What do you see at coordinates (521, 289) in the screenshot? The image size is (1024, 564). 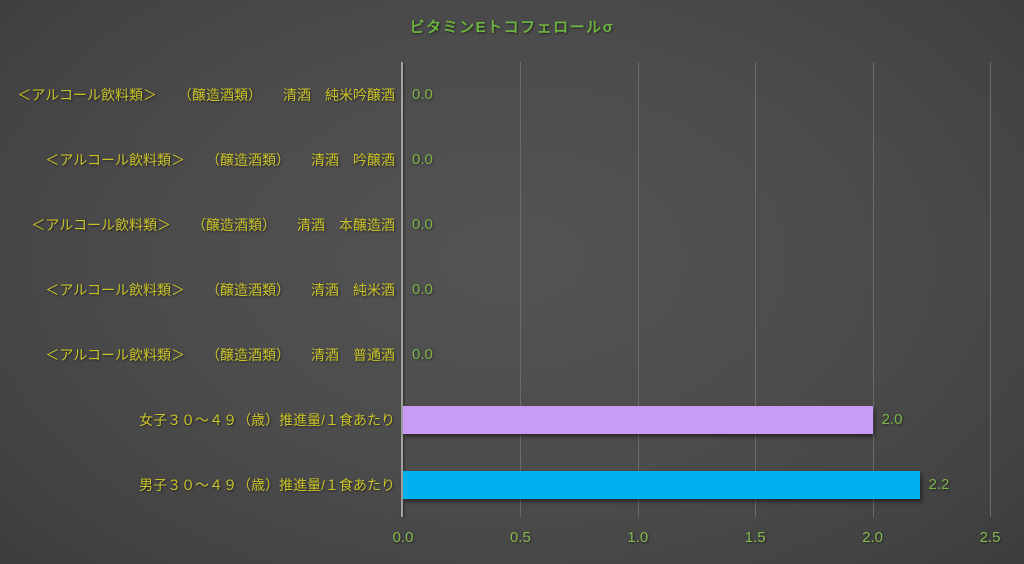 I see `gridline-0.5` at bounding box center [521, 289].